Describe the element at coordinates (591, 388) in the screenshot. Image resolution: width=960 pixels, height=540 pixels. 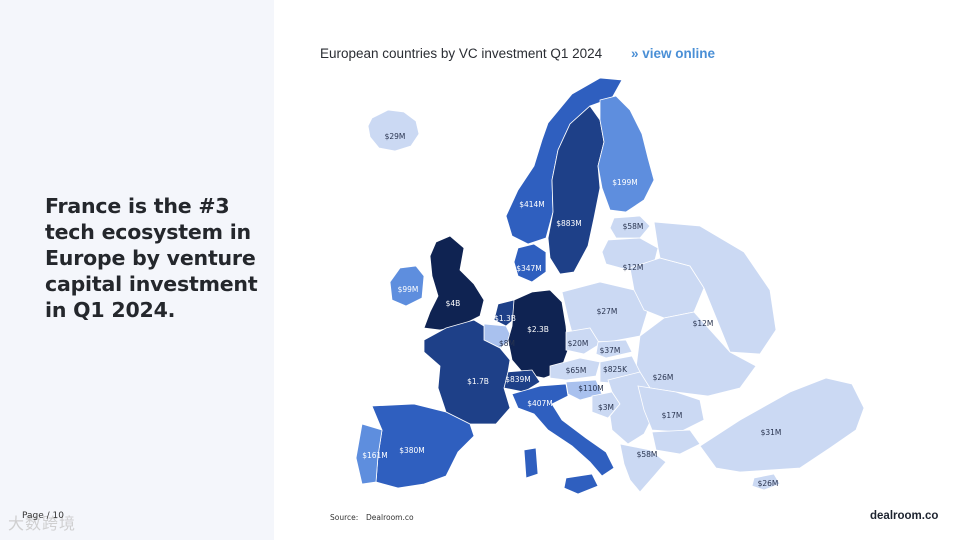
I see `label-slovenia: $110M` at that location.